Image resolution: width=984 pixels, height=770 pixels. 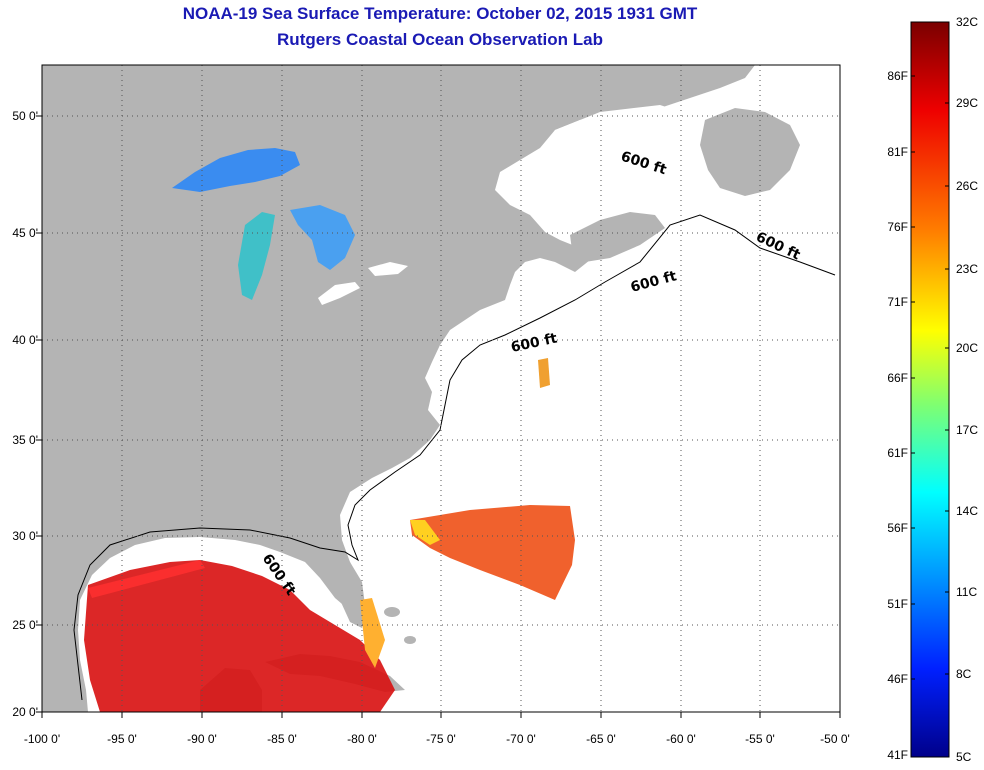 I want to click on lon-label: -70 0', so click(x=521, y=739).